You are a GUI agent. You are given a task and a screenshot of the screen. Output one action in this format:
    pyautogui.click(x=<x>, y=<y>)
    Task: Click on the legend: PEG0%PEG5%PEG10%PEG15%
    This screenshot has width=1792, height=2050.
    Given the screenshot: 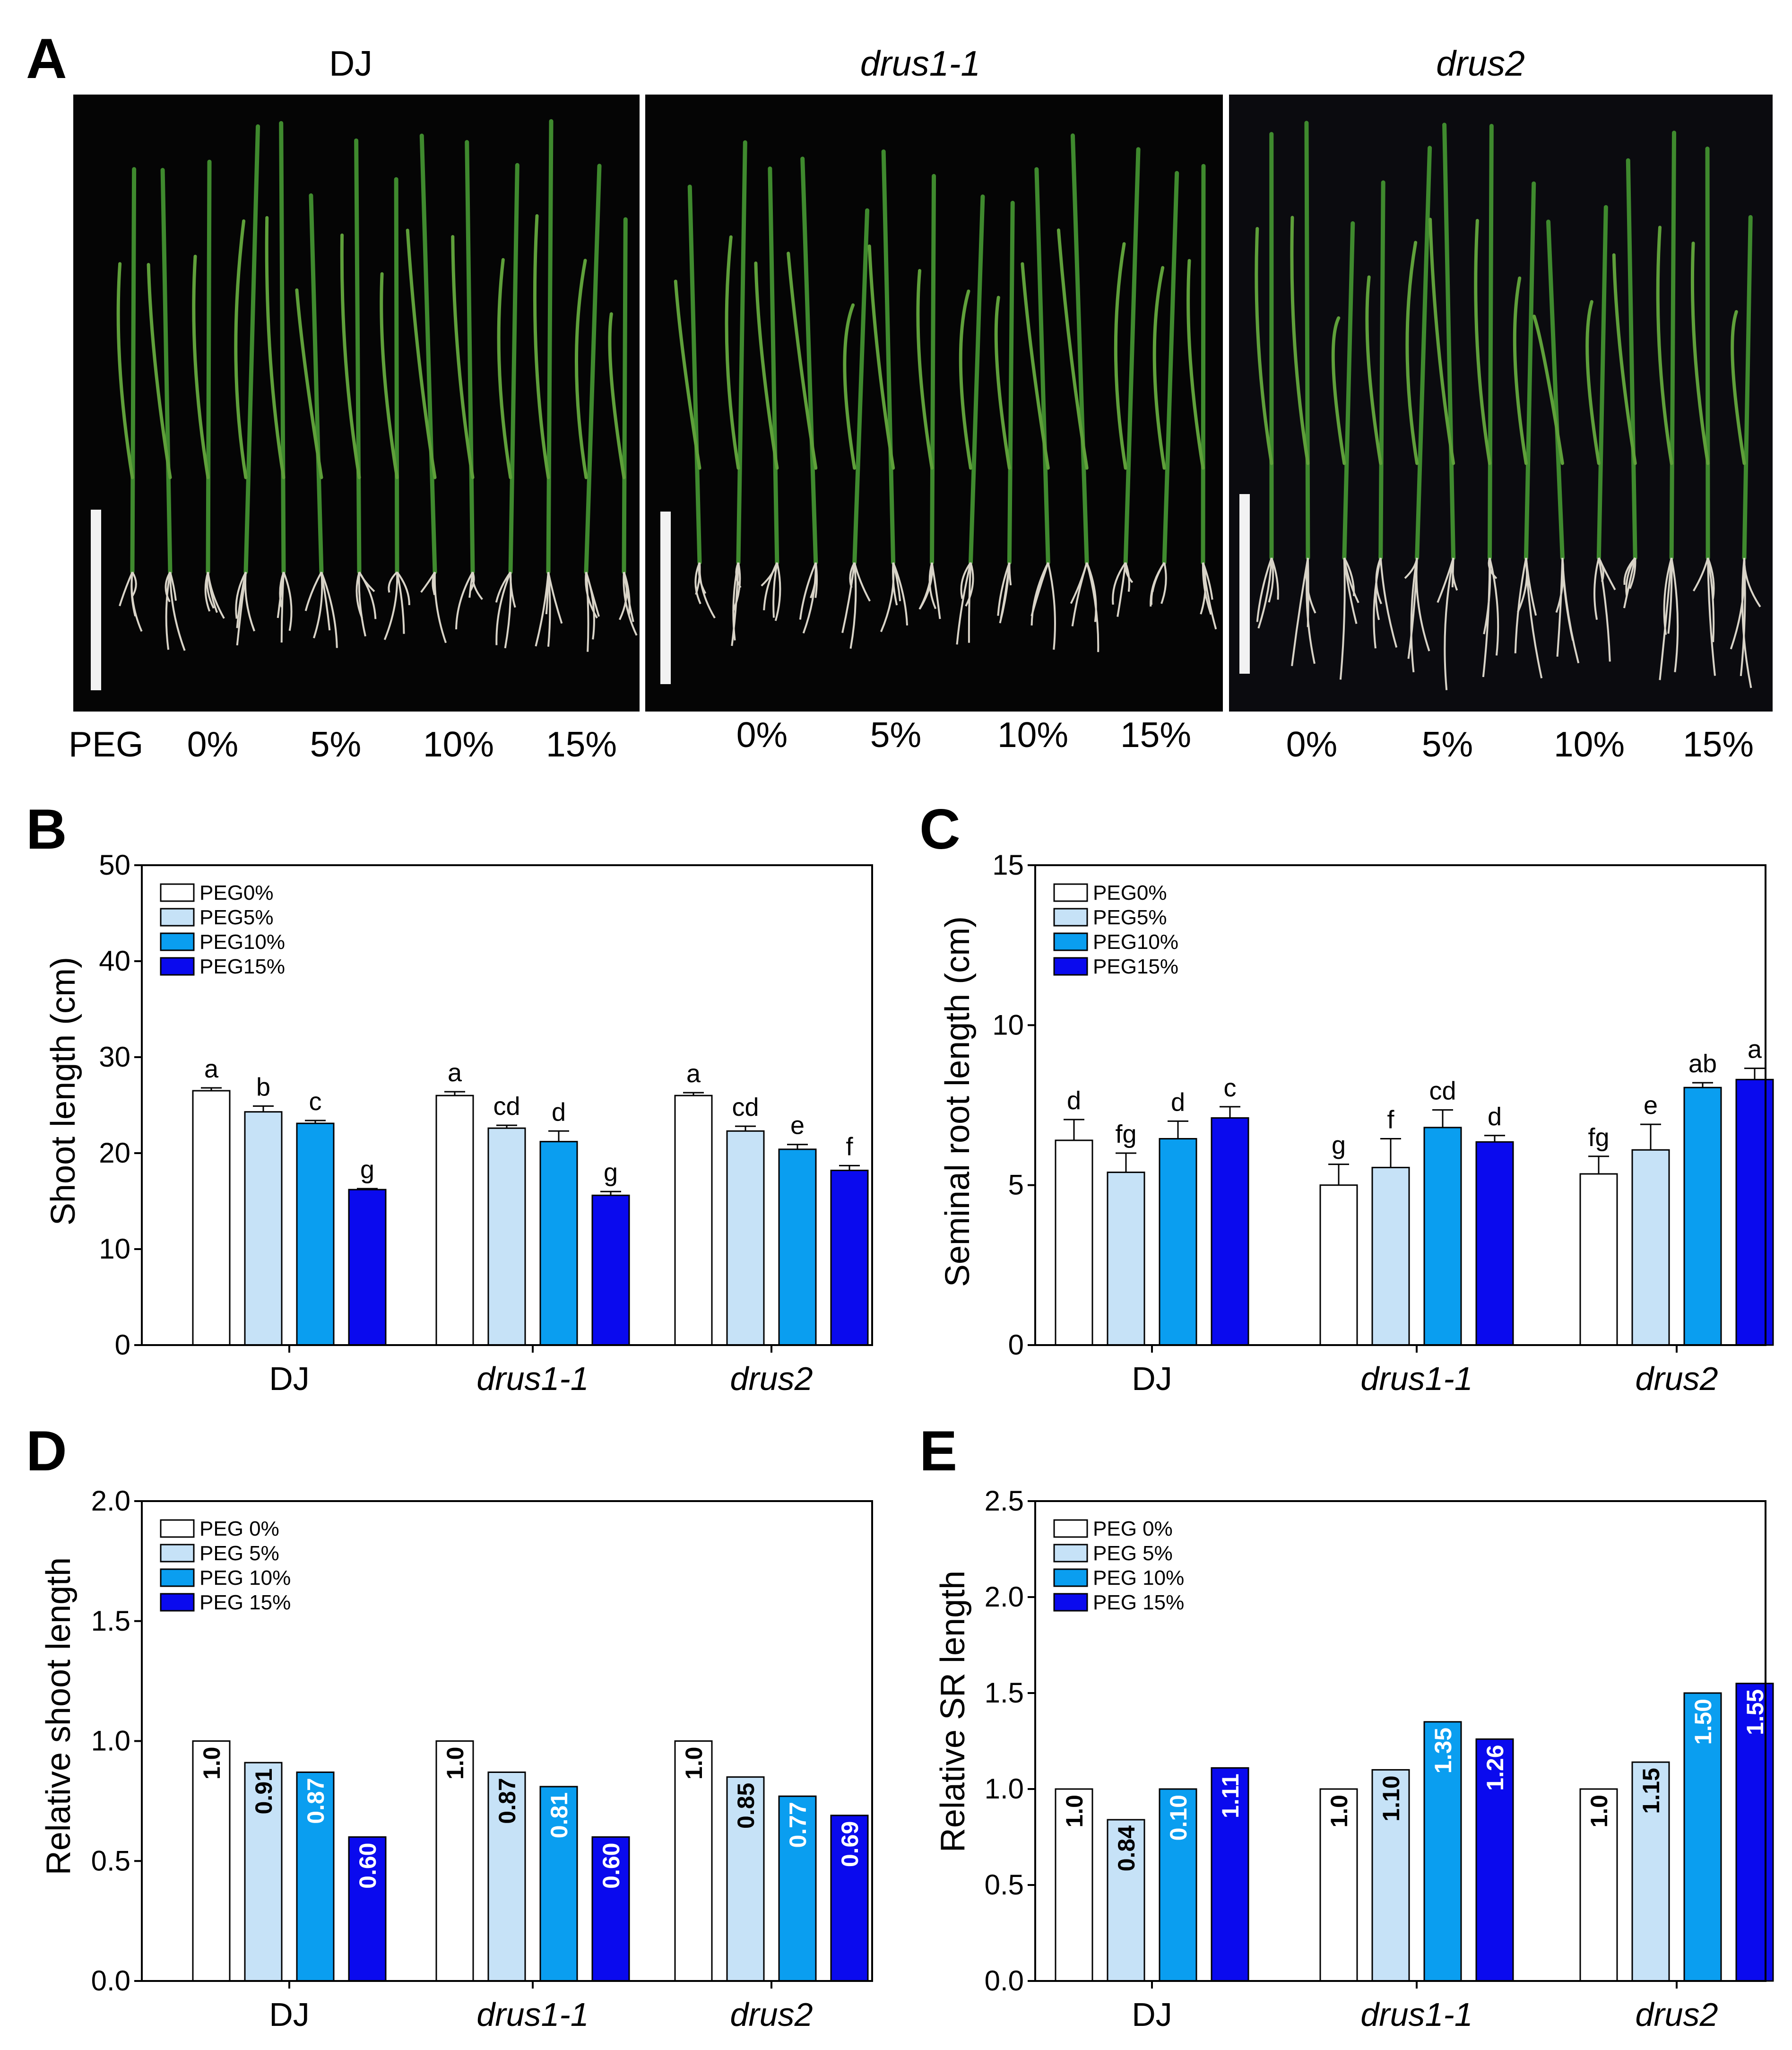 What is the action you would take?
    pyautogui.click(x=1115, y=929)
    